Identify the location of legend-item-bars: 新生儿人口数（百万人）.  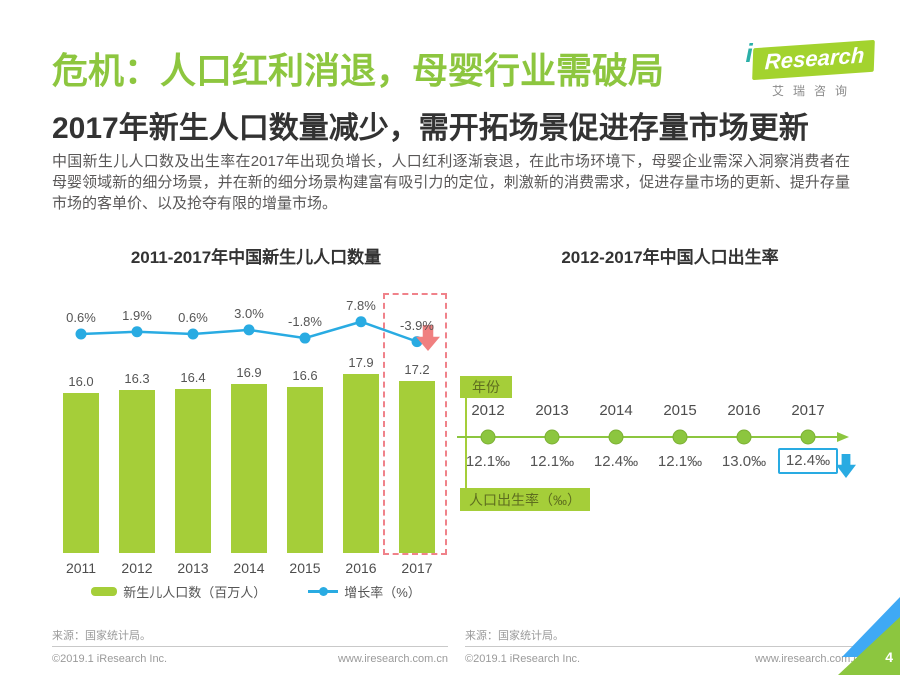
(178, 591).